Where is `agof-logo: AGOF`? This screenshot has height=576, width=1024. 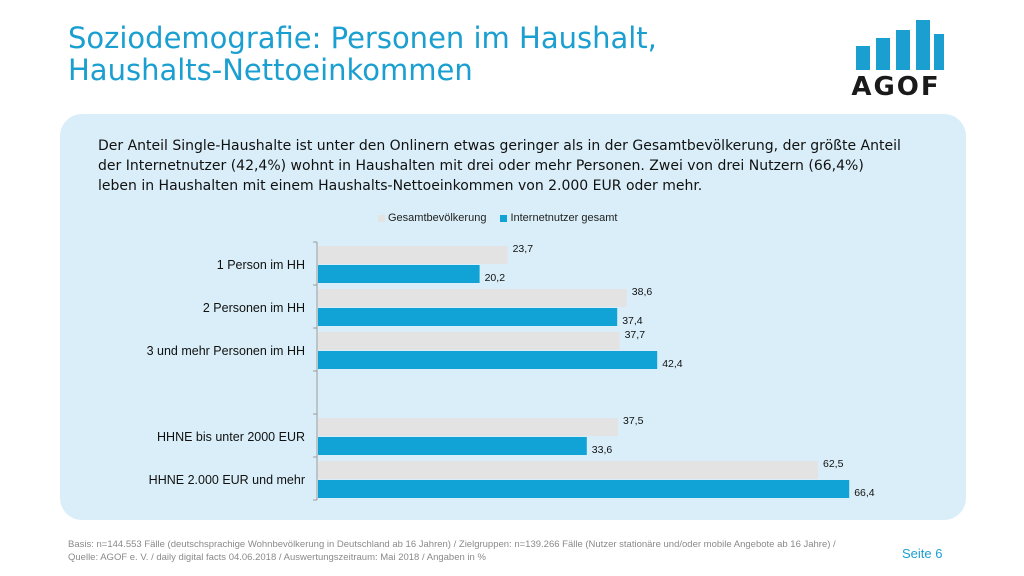 agof-logo: AGOF is located at coordinates (896, 60).